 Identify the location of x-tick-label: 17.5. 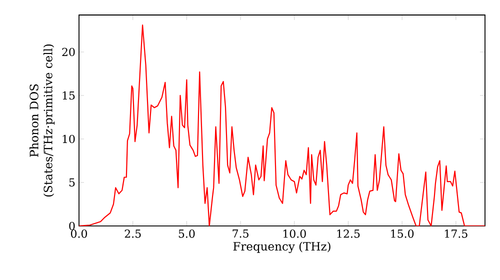
(456, 234).